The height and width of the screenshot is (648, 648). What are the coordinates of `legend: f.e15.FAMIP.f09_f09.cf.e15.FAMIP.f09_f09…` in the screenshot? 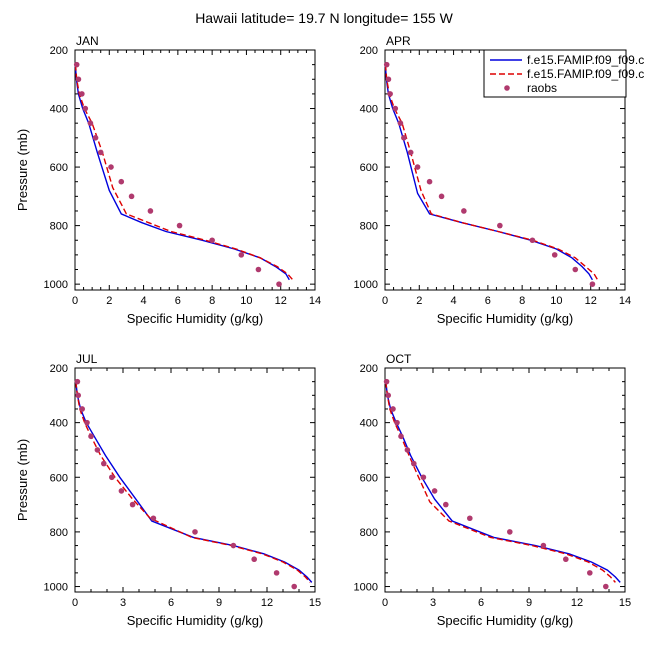 It's located at (563, 73).